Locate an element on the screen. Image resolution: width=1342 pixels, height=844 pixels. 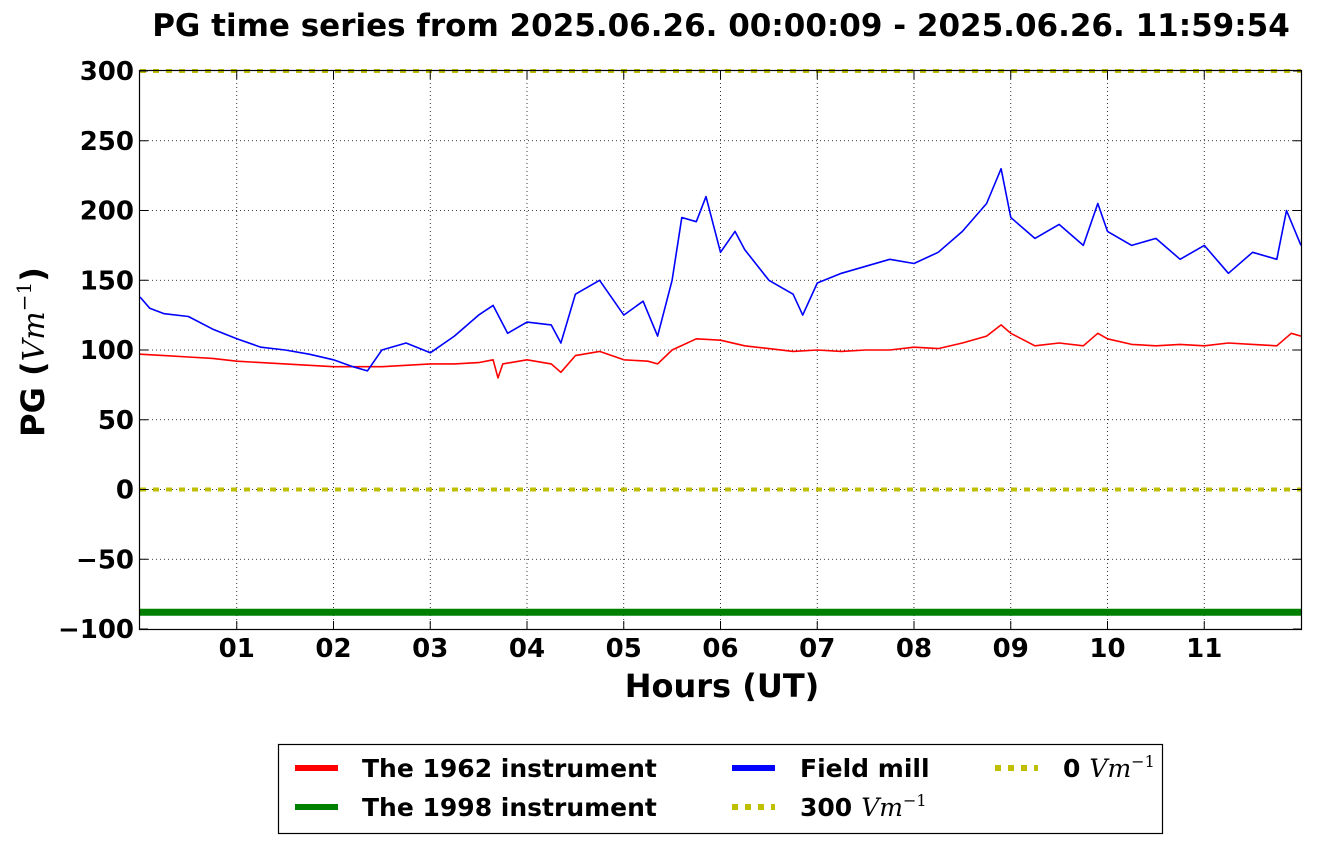
y-tick-label: 300 is located at coordinates (107, 72).